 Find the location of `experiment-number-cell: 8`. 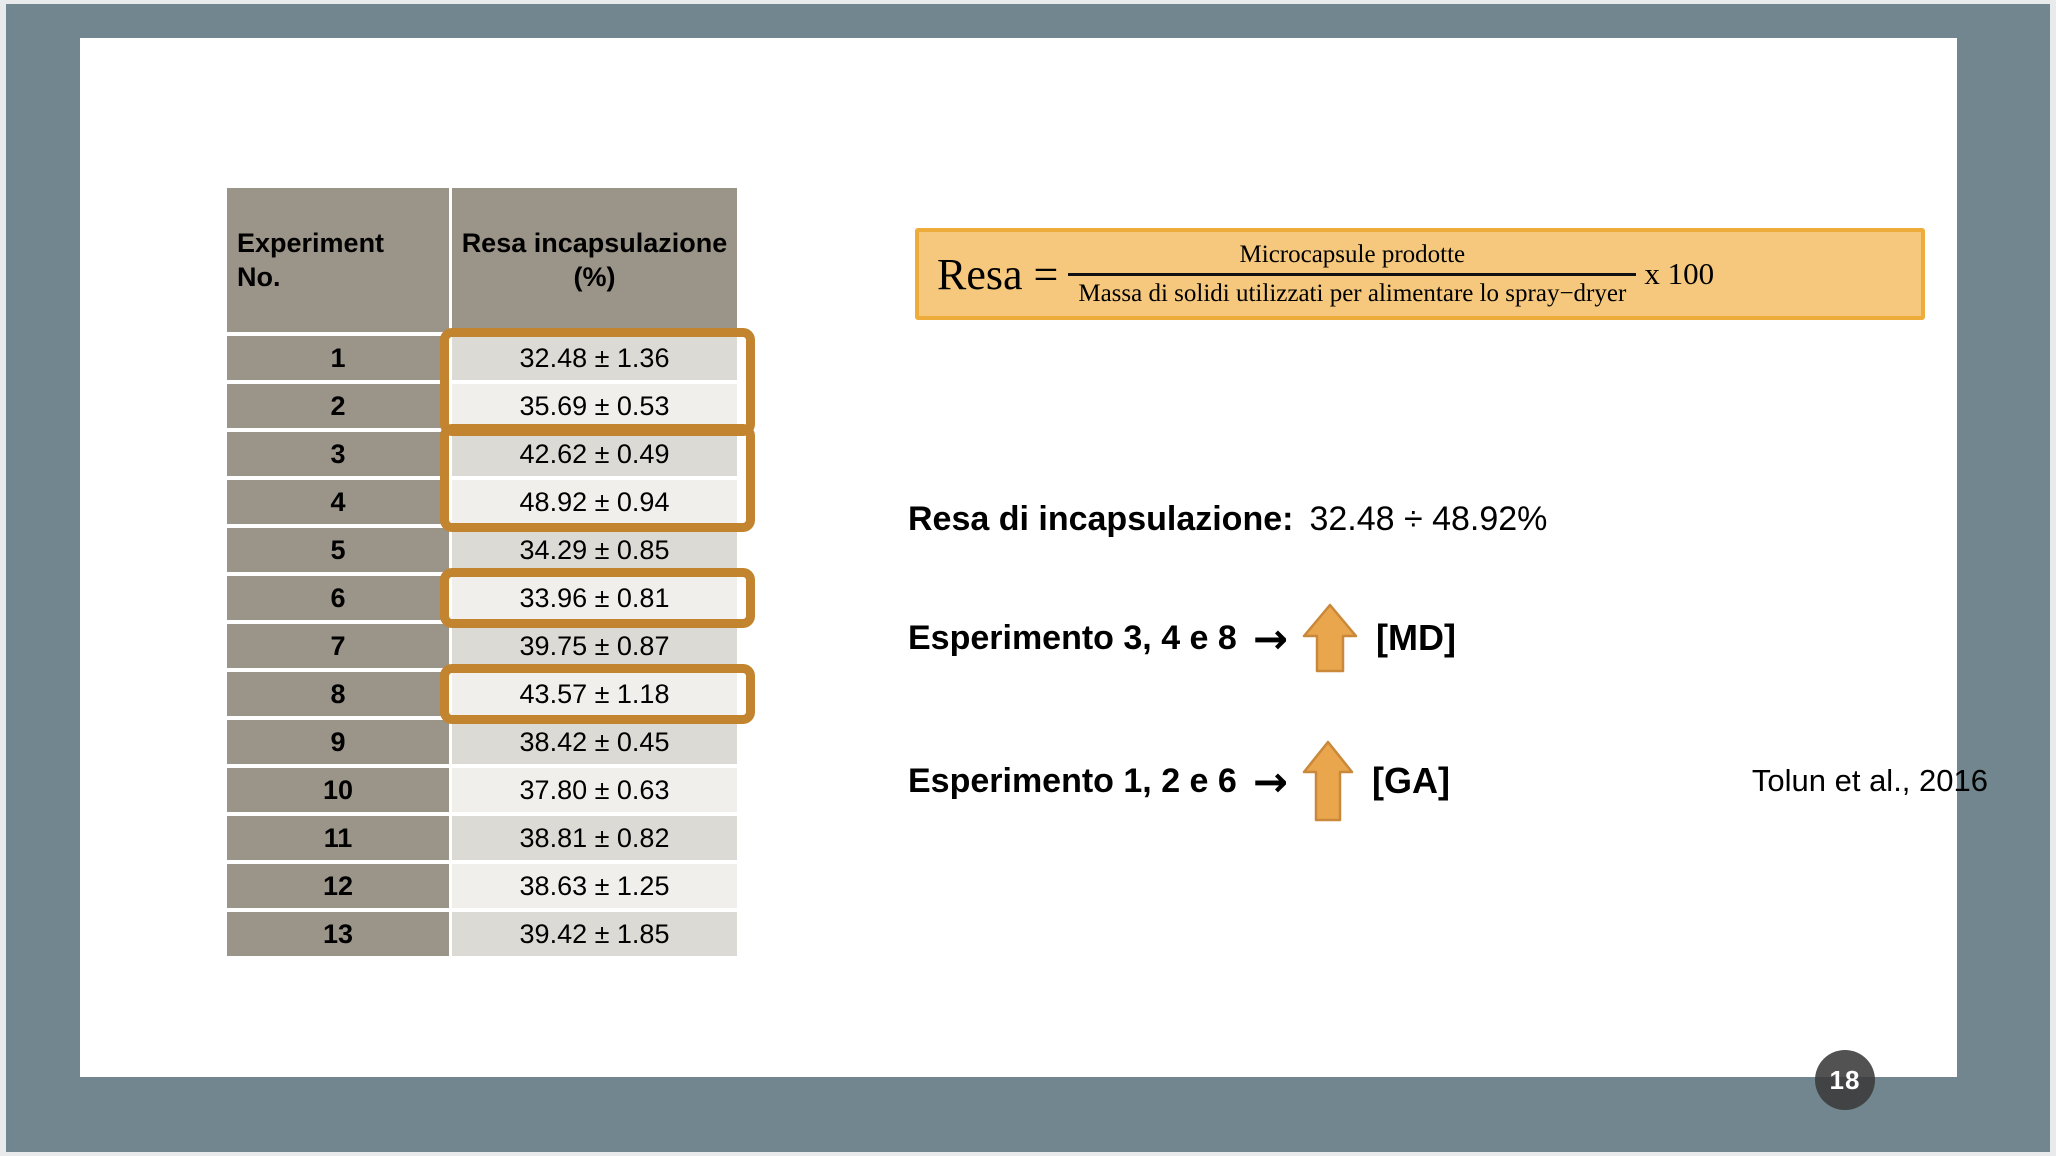

experiment-number-cell: 8 is located at coordinates (338, 694).